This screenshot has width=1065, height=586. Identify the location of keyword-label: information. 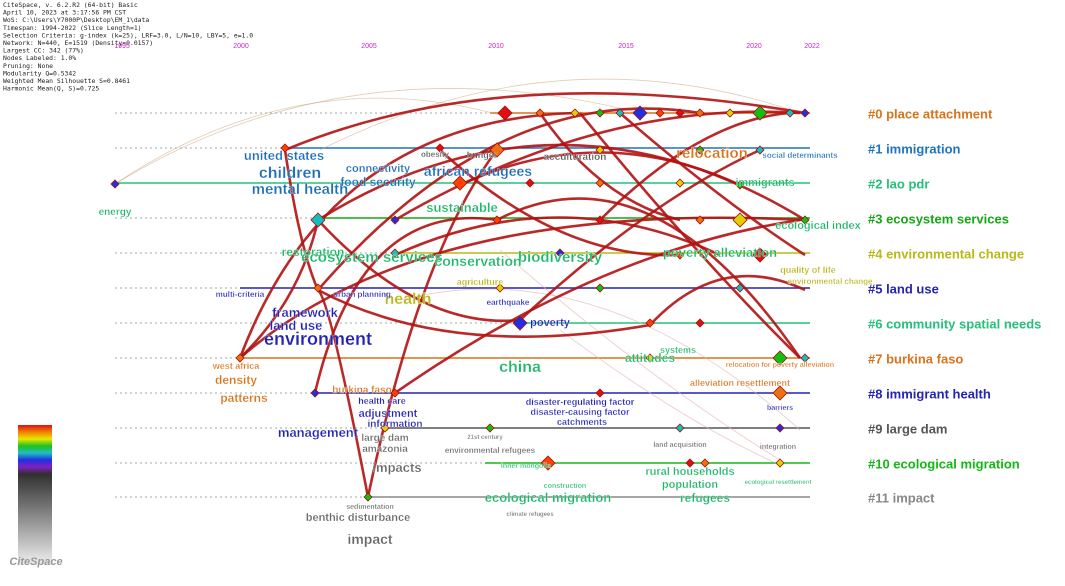
(395, 424).